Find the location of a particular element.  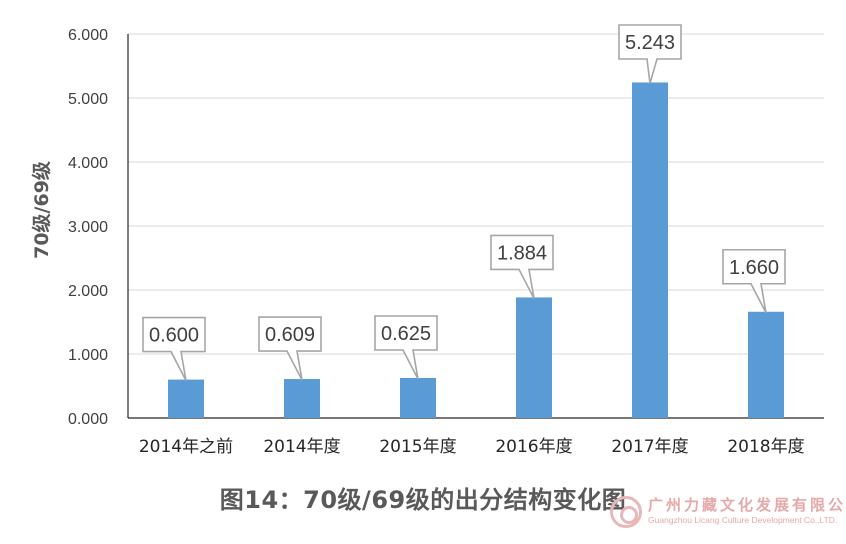

y-axis-title: 70级/69级 is located at coordinates (41, 210).